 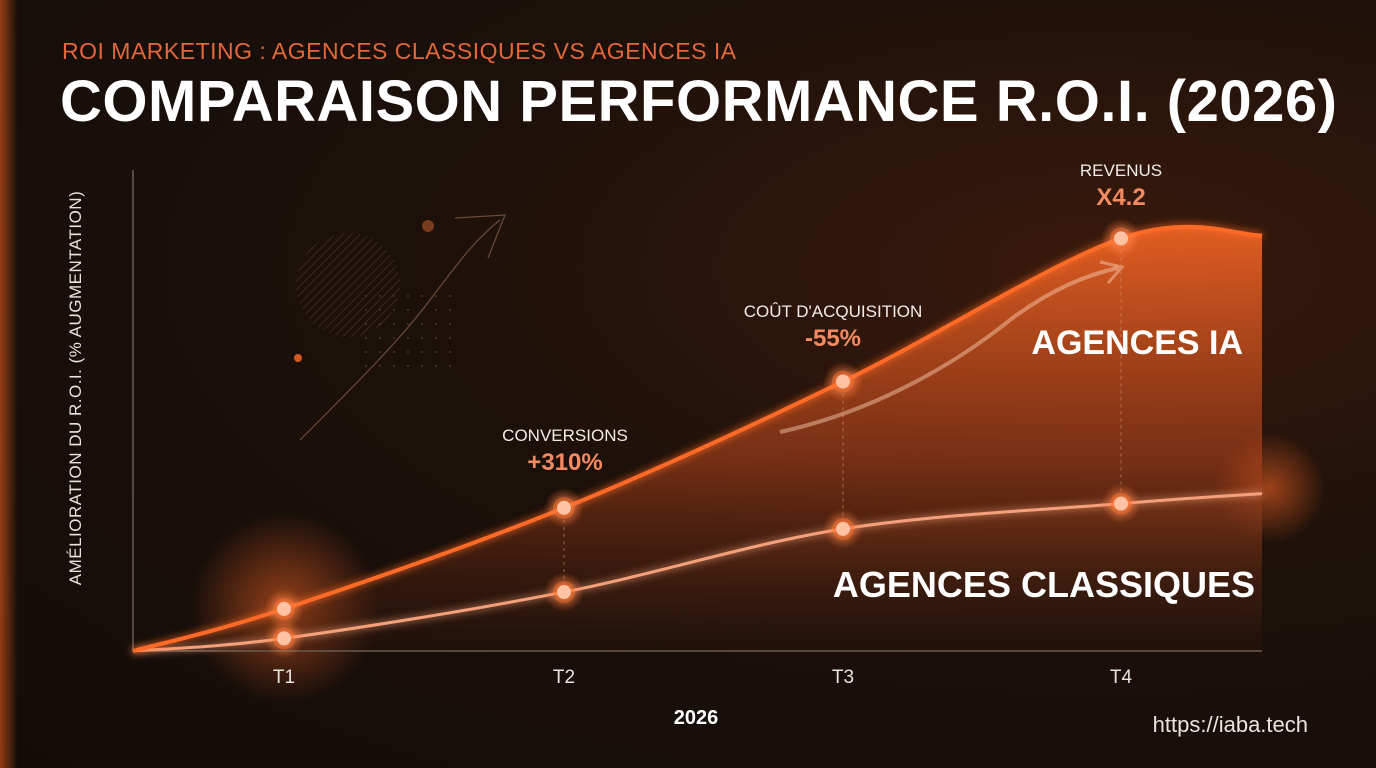 What do you see at coordinates (564, 592) in the screenshot?
I see `data-point-agences-classiques-t2` at bounding box center [564, 592].